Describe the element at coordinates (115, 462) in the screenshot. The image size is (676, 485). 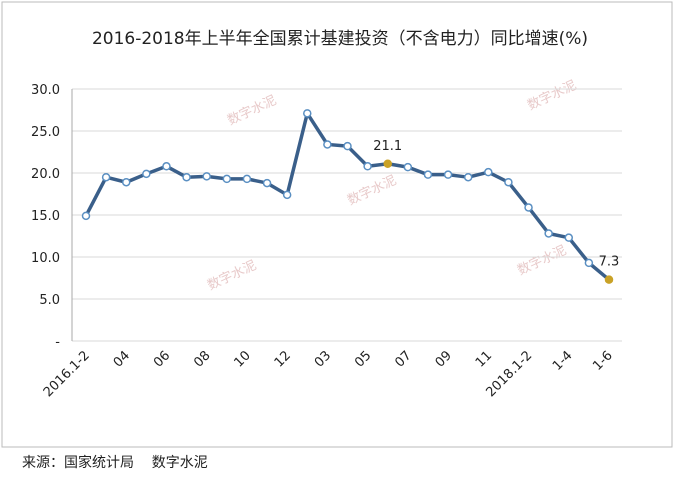
I see `source-note: 来源：国家统计局 数字水泥` at that location.